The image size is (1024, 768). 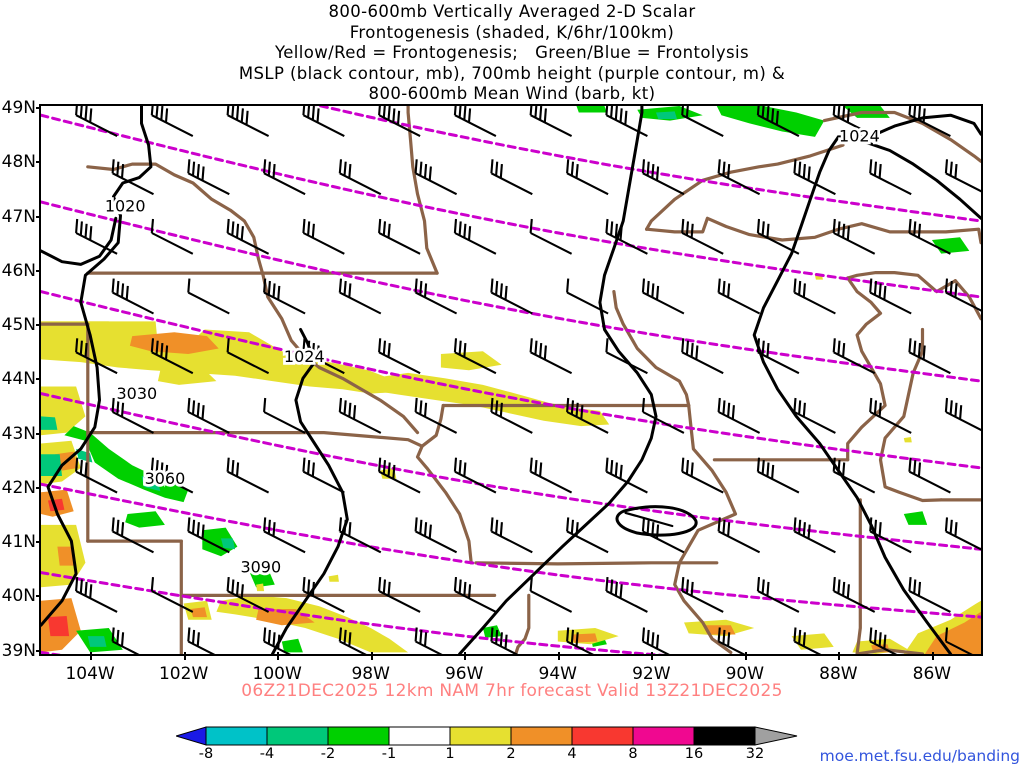 What do you see at coordinates (866, 369) in the screenshot?
I see `coast-lake-michigan-w` at bounding box center [866, 369].